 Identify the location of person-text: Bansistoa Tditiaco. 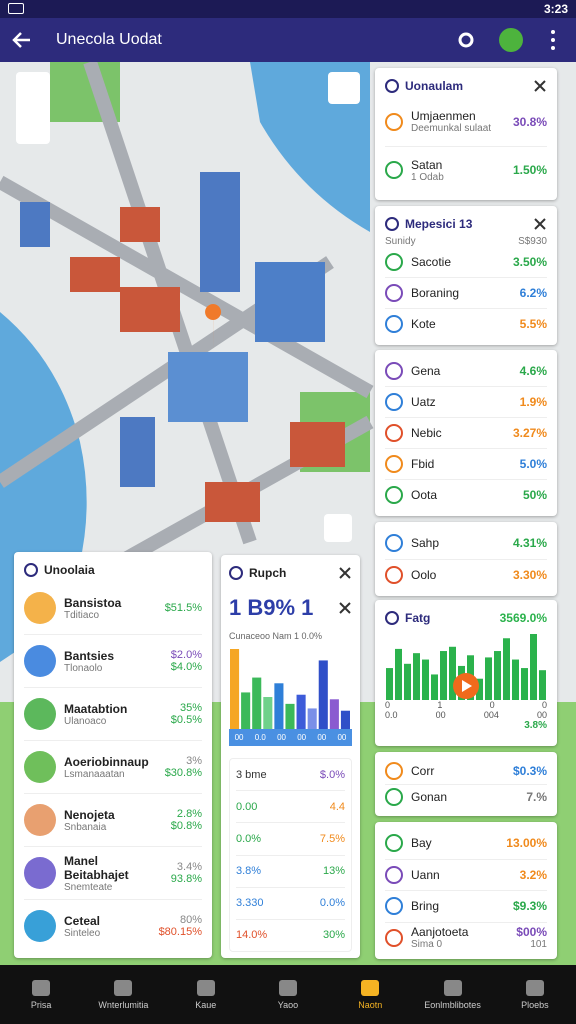
(110, 608).